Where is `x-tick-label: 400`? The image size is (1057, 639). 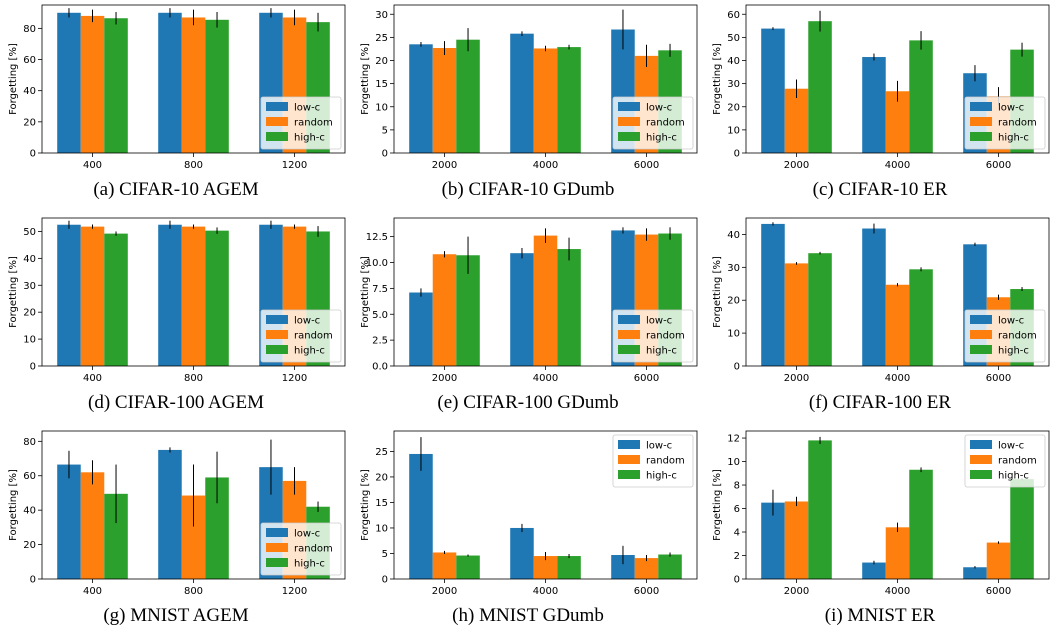
x-tick-label: 400 is located at coordinates (92, 165).